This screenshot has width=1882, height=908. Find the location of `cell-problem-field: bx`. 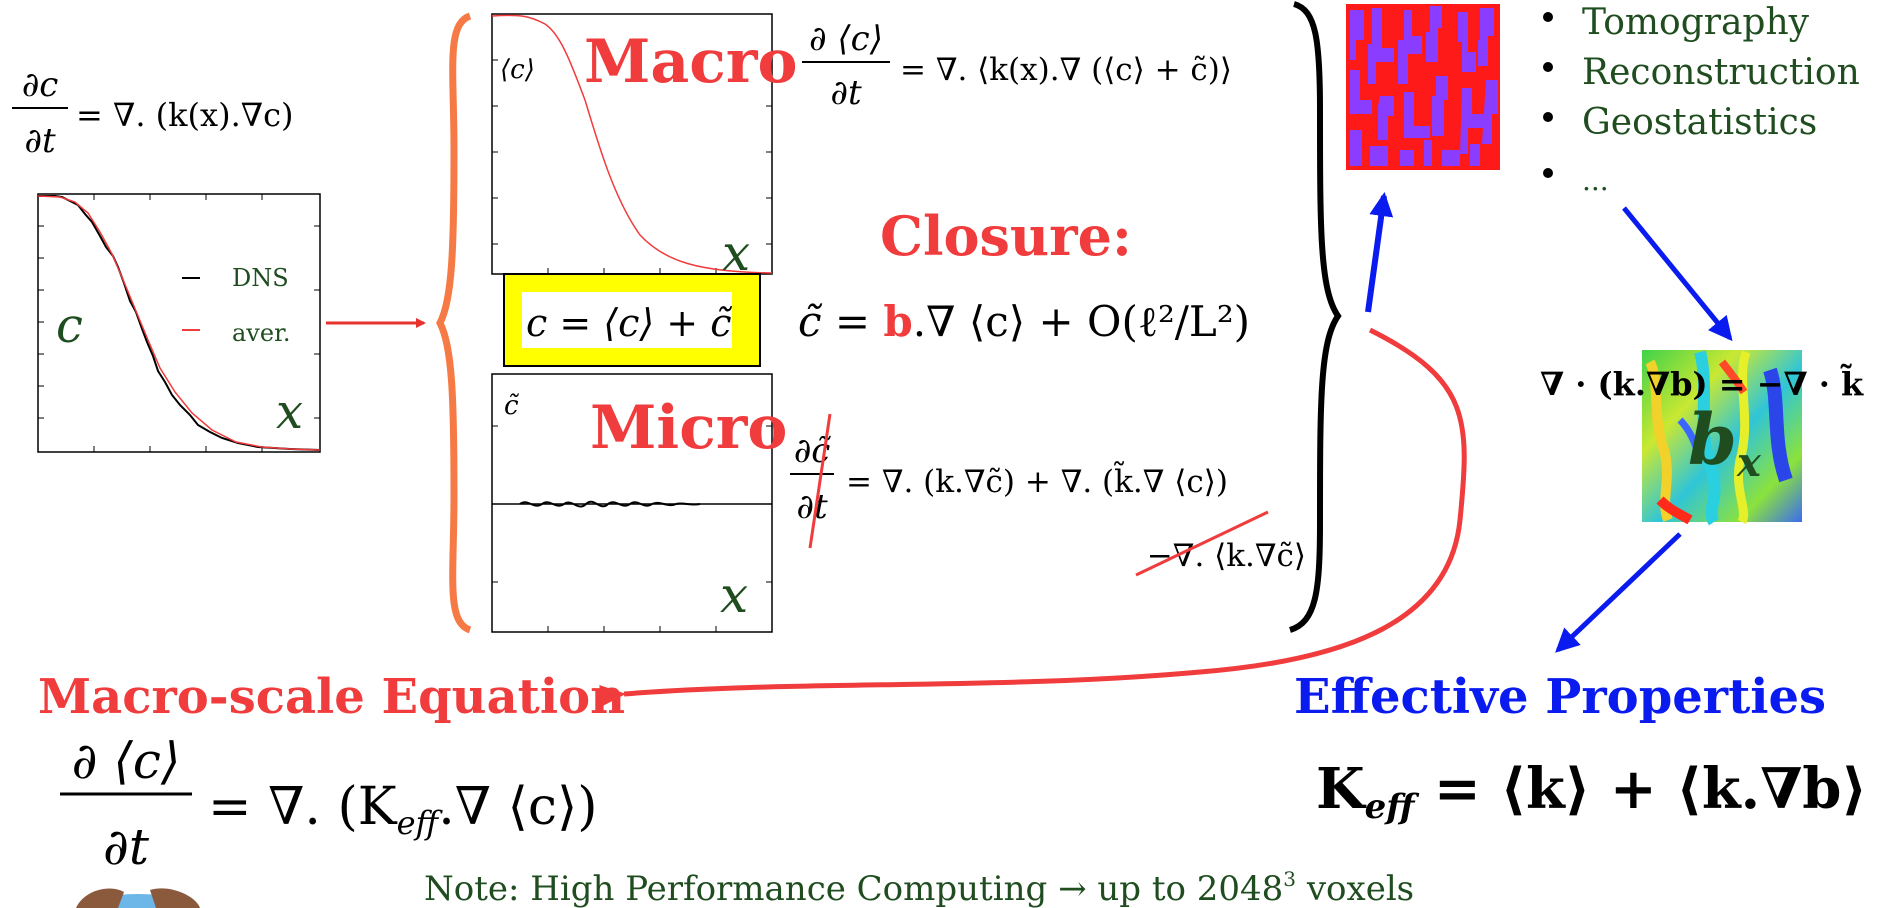

cell-problem-field: bx is located at coordinates (1722, 438).